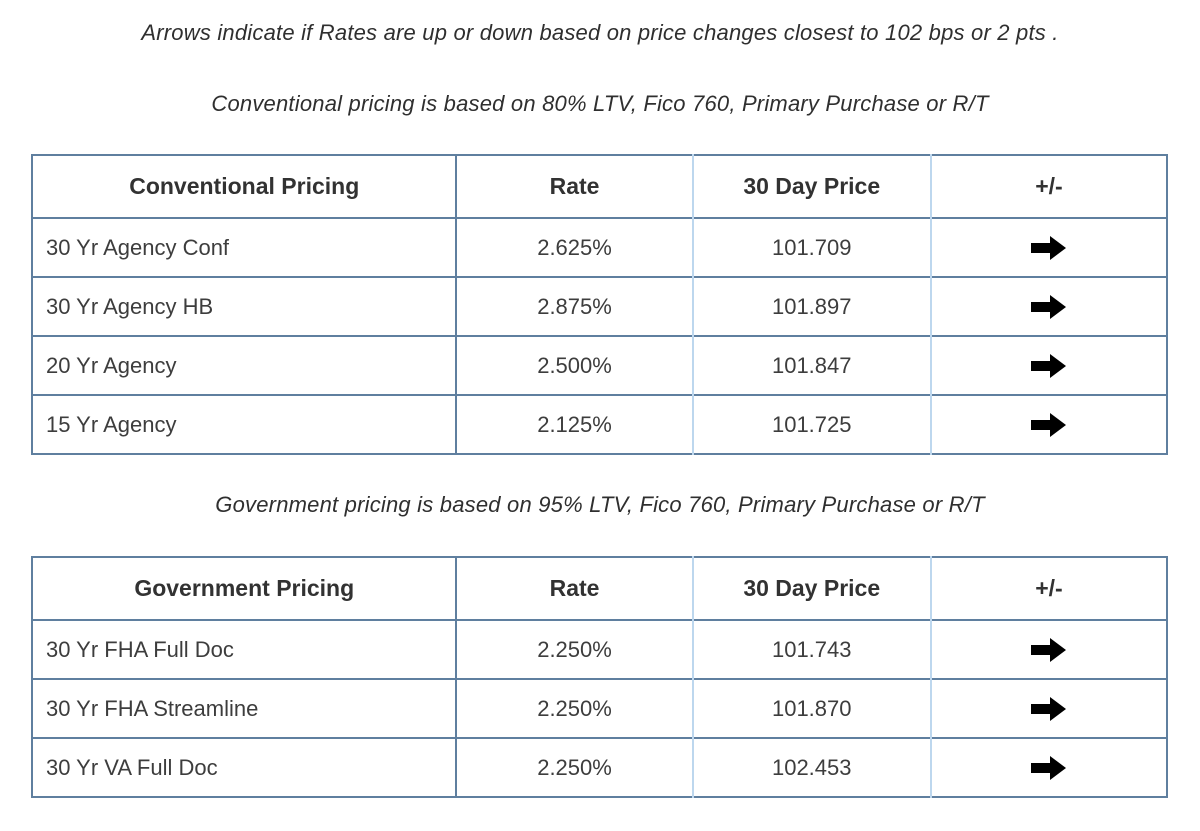  What do you see at coordinates (244, 306) in the screenshot?
I see `product-cell: 30 Yr Agency HB` at bounding box center [244, 306].